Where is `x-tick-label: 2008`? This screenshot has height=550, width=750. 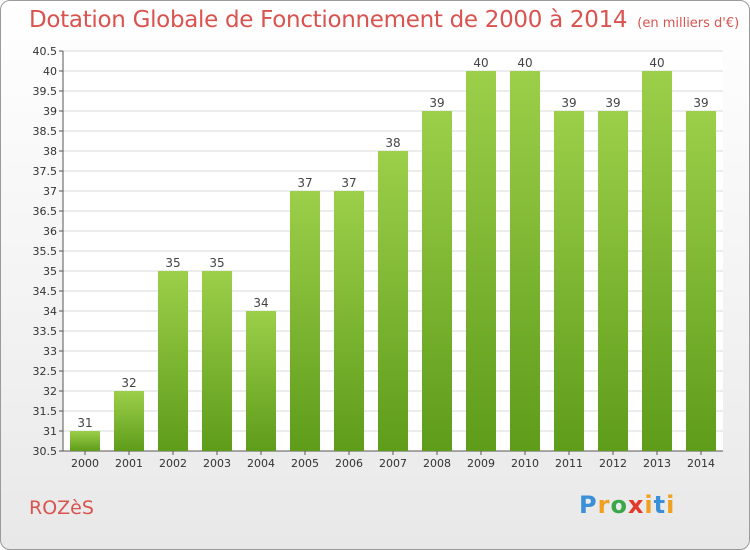
x-tick-label: 2008 is located at coordinates (437, 463).